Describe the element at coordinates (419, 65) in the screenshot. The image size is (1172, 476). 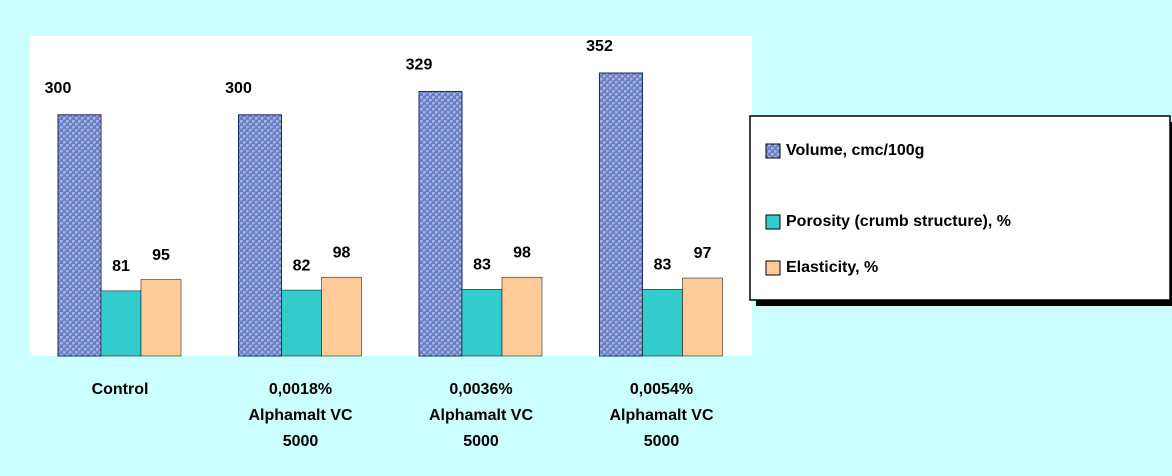
I see `value-label: 329` at that location.